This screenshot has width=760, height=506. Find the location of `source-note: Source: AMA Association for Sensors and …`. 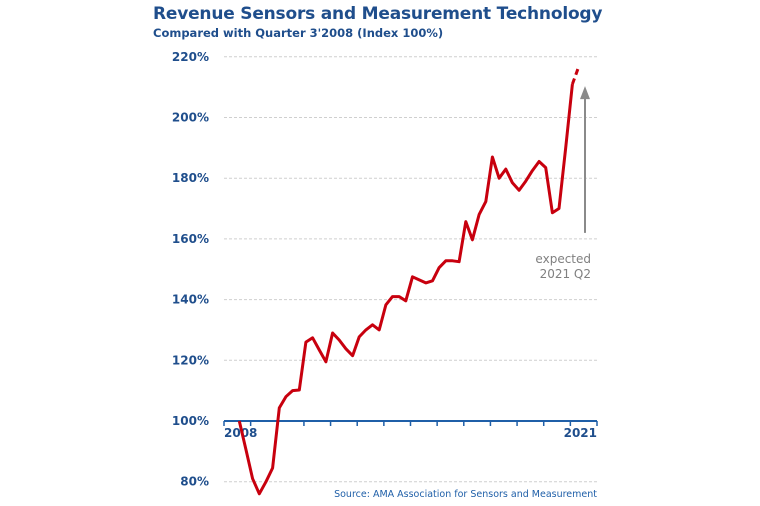

source-note: Source: AMA Association for Sensors and … is located at coordinates (465, 494).